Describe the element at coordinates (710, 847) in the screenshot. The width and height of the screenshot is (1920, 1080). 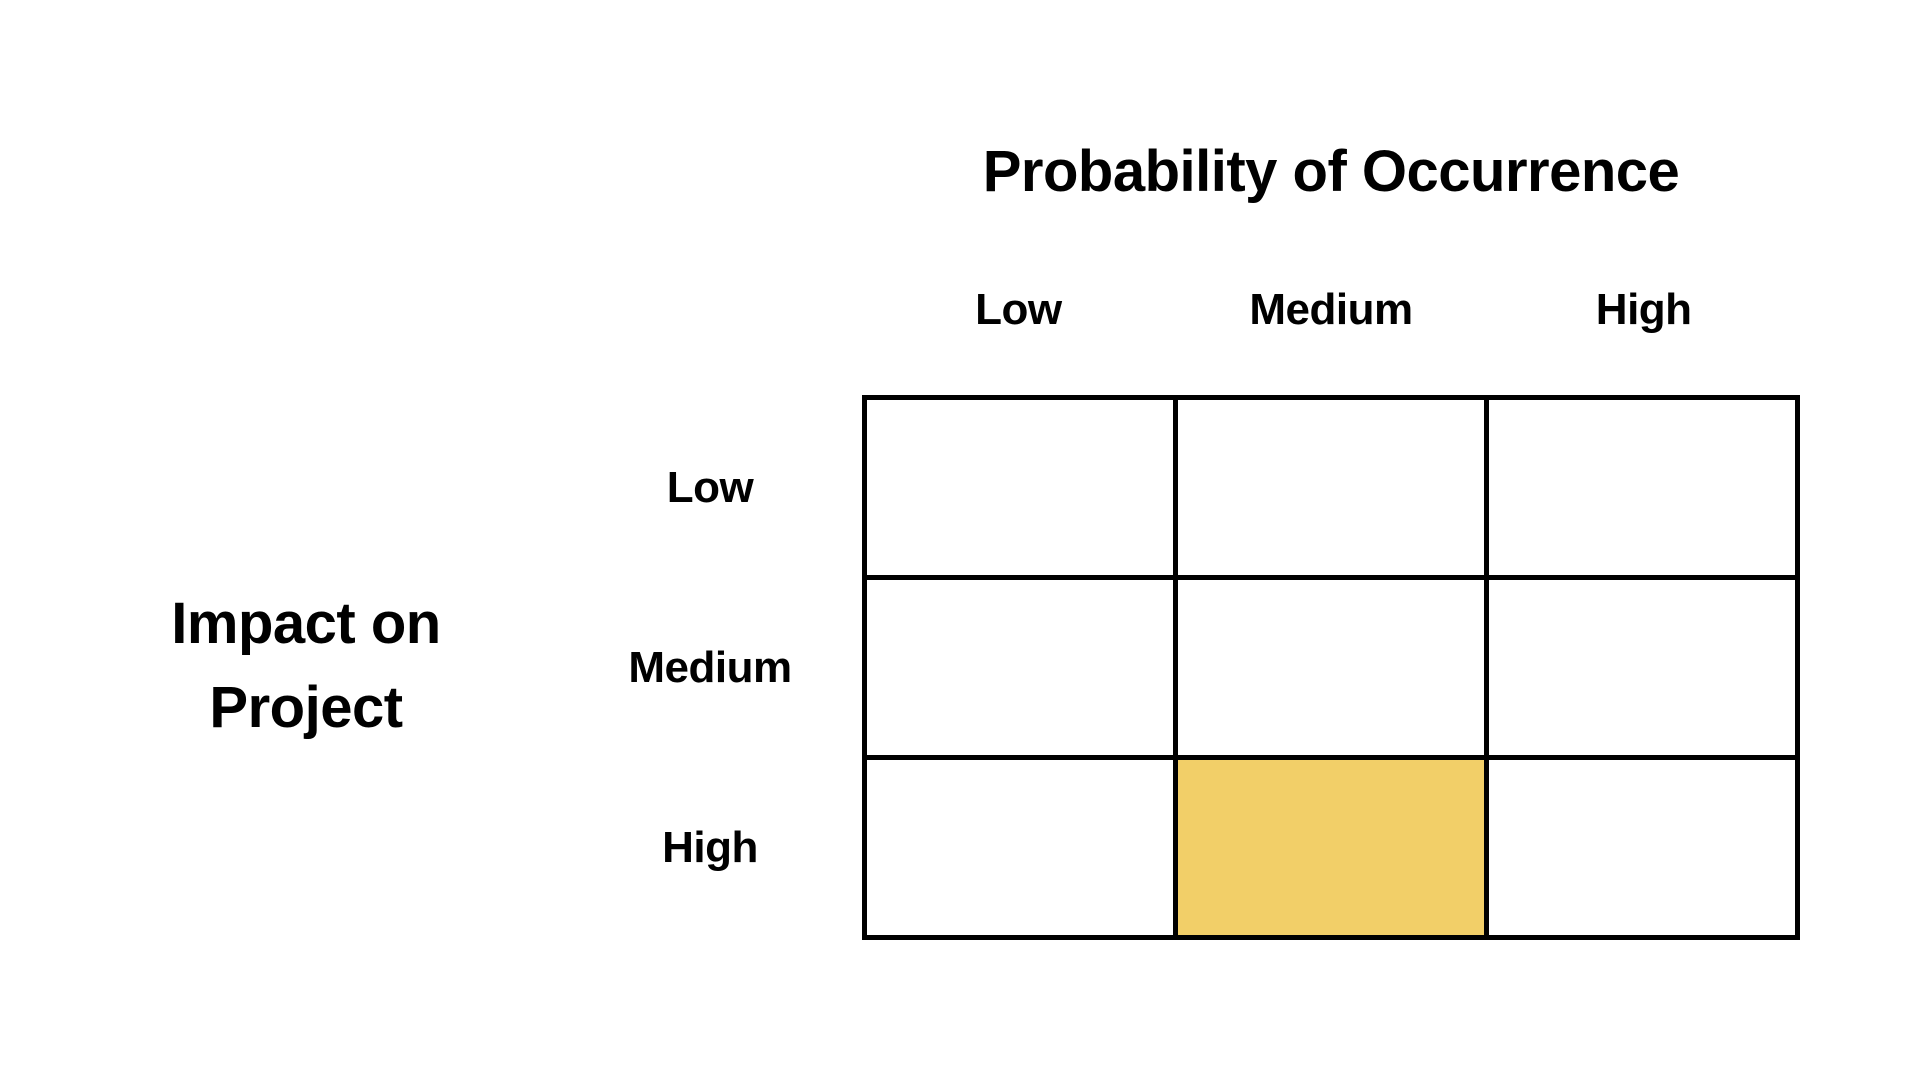
I see `row-label-high: High` at that location.